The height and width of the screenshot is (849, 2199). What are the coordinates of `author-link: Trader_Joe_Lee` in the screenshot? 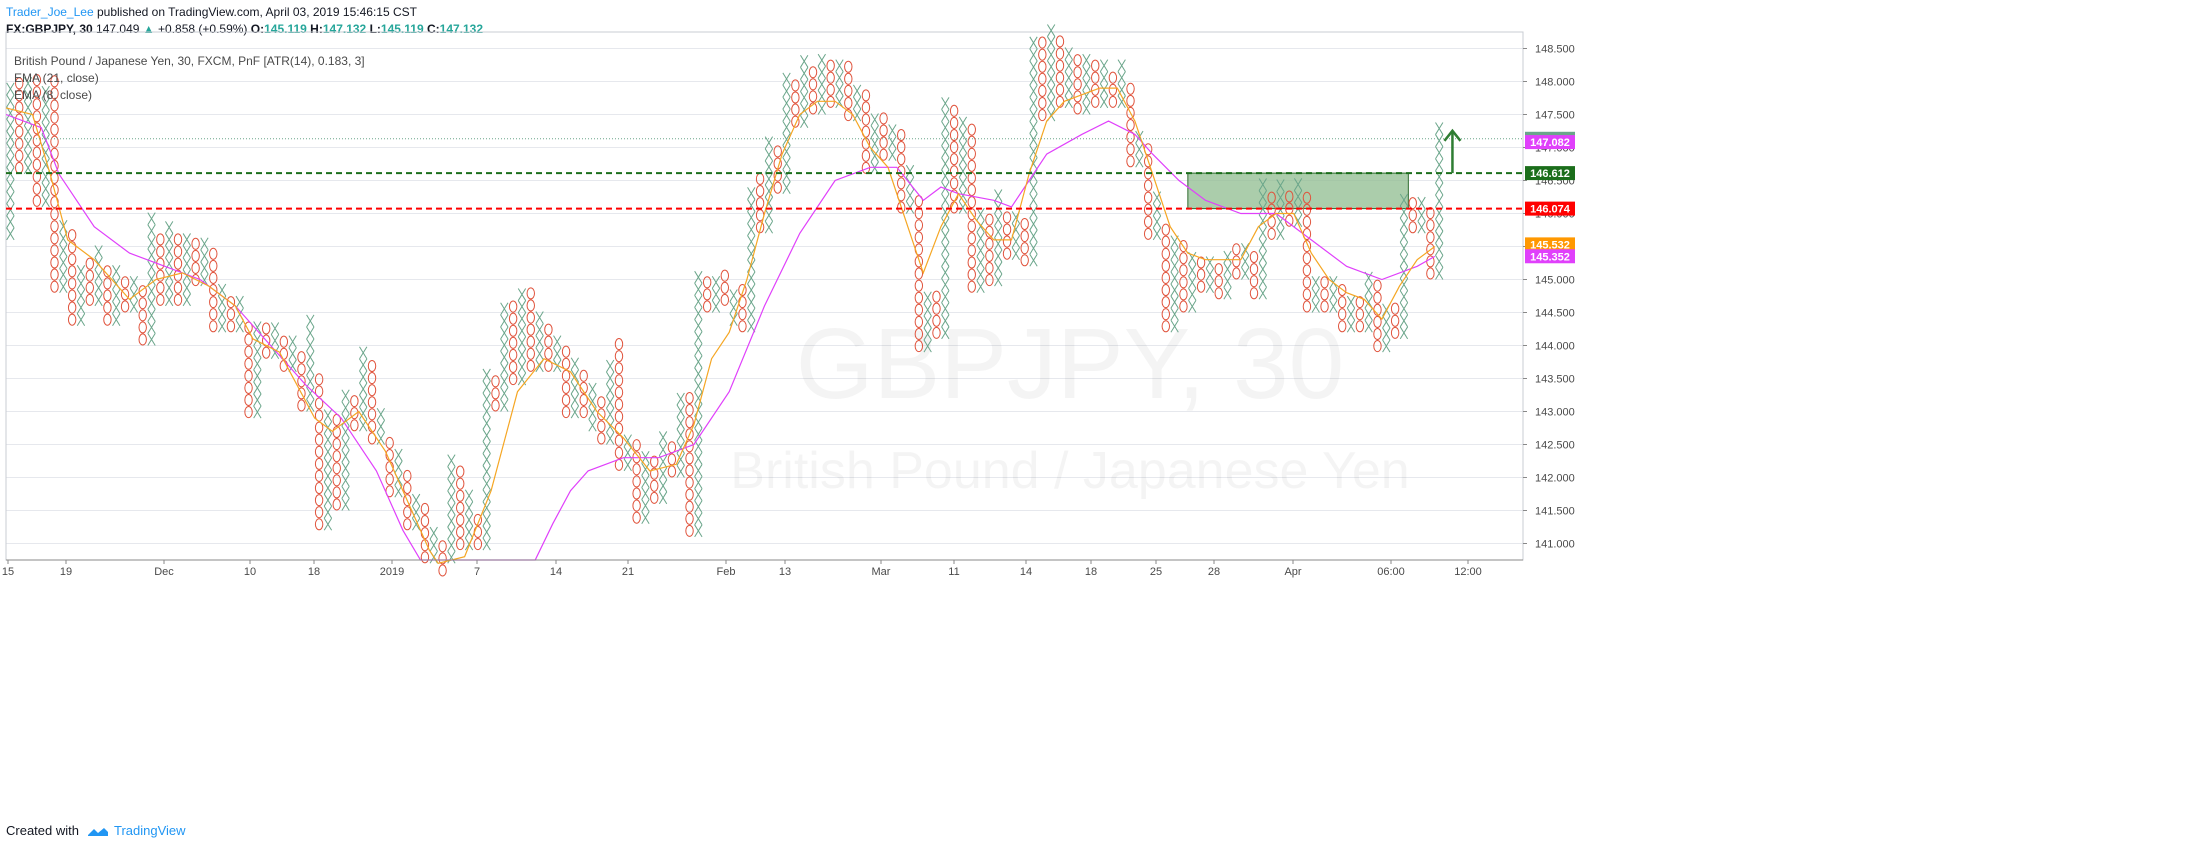 It's located at (50, 12).